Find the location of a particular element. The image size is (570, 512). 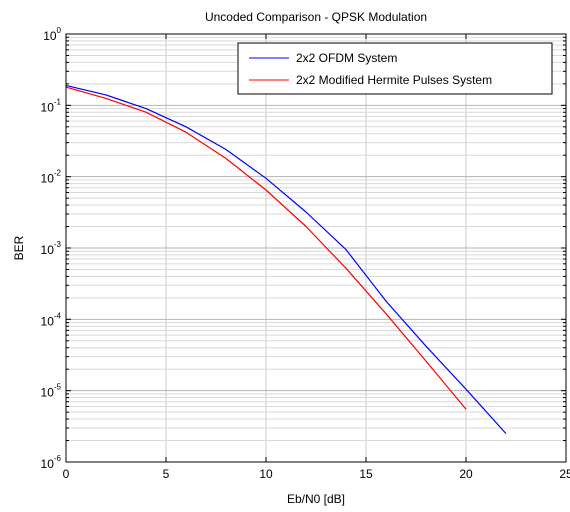

y-tick-exponent: -3 is located at coordinates (58, 244).